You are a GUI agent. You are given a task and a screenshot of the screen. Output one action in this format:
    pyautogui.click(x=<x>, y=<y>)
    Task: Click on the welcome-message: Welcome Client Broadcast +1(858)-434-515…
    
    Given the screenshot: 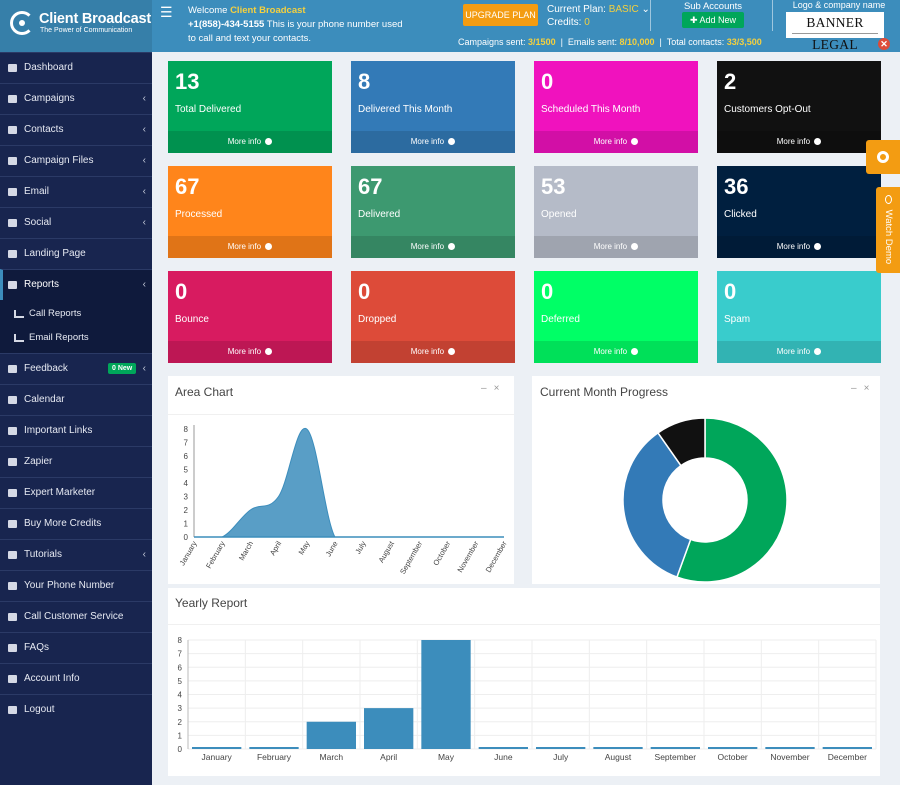 What is the action you would take?
    pyautogui.click(x=308, y=25)
    